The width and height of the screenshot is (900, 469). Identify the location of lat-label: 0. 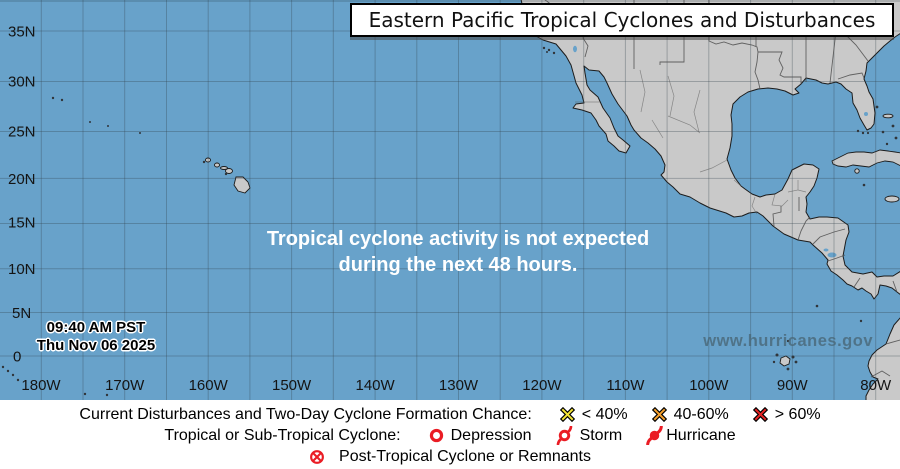
(17, 357).